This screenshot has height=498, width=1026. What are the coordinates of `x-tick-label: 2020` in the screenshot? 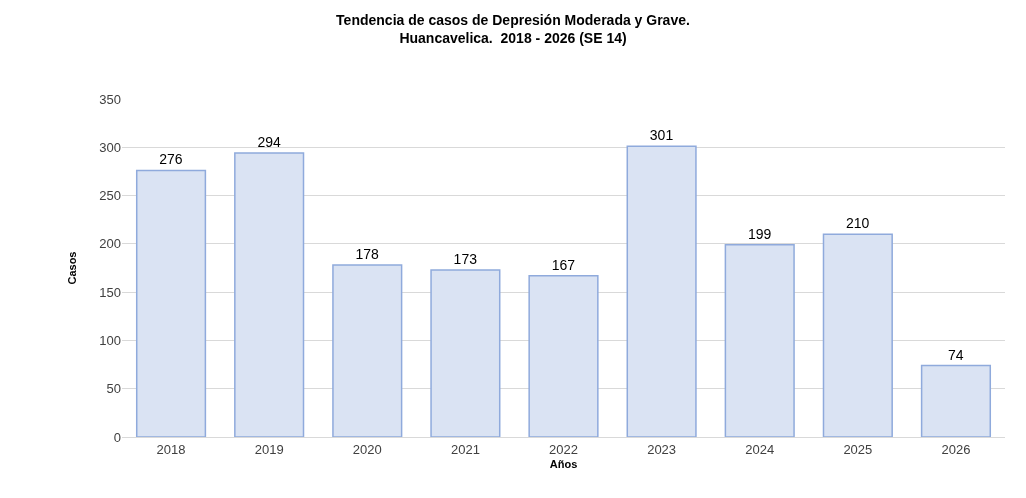 It's located at (367, 449).